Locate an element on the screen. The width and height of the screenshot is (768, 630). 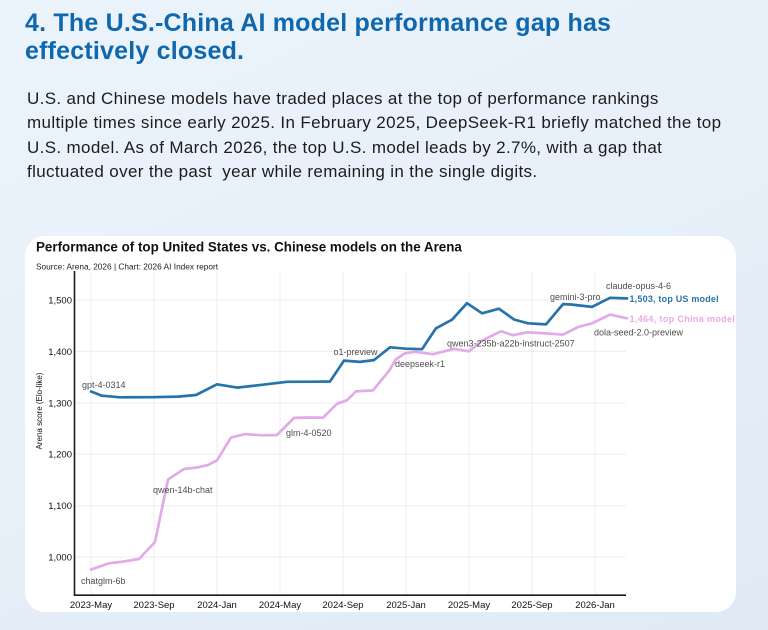
svg-text: 1,500 is located at coordinates (60, 300).